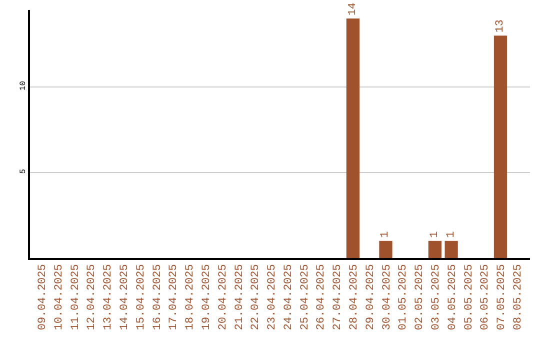  What do you see at coordinates (108, 297) in the screenshot?
I see `x-tick-label: 13.04.2025` at bounding box center [108, 297].